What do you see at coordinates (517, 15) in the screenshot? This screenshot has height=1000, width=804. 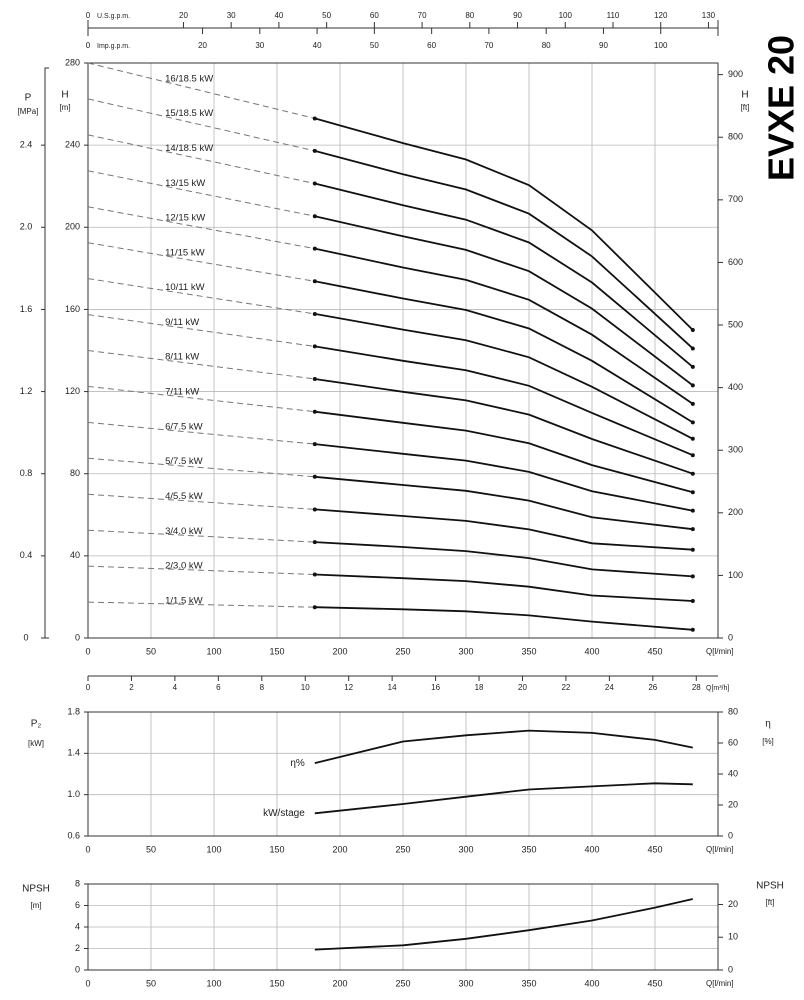 I see `flow-tick-label: 90` at bounding box center [517, 15].